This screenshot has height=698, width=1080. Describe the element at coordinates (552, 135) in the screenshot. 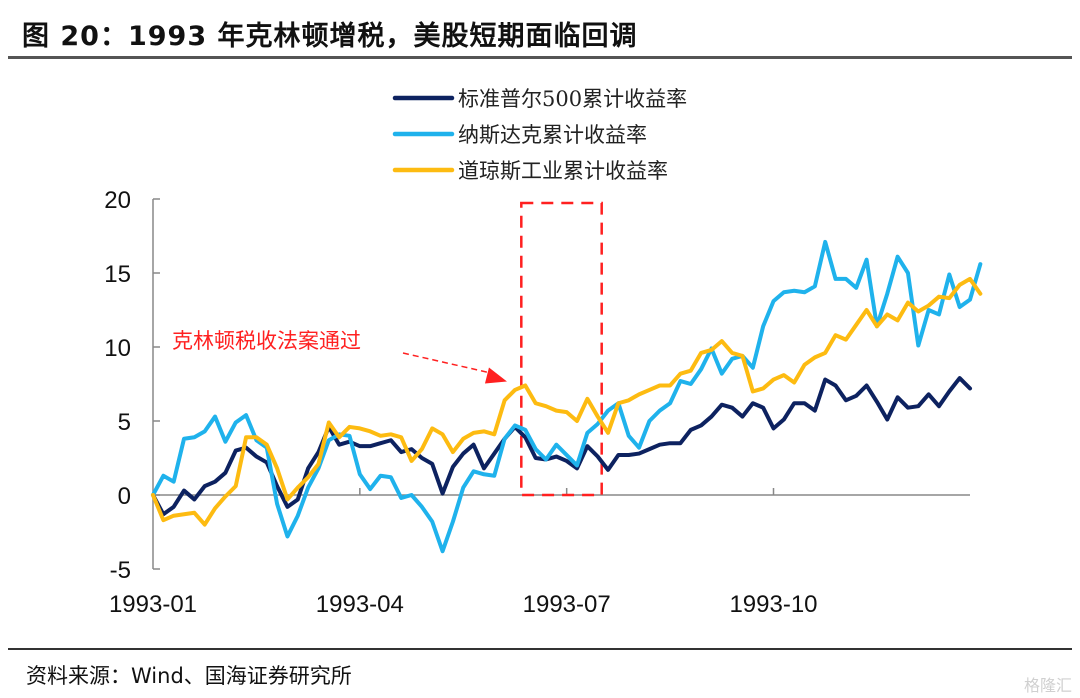

I see `legend-label-nasdaq: 纳斯达克累计收益率` at that location.